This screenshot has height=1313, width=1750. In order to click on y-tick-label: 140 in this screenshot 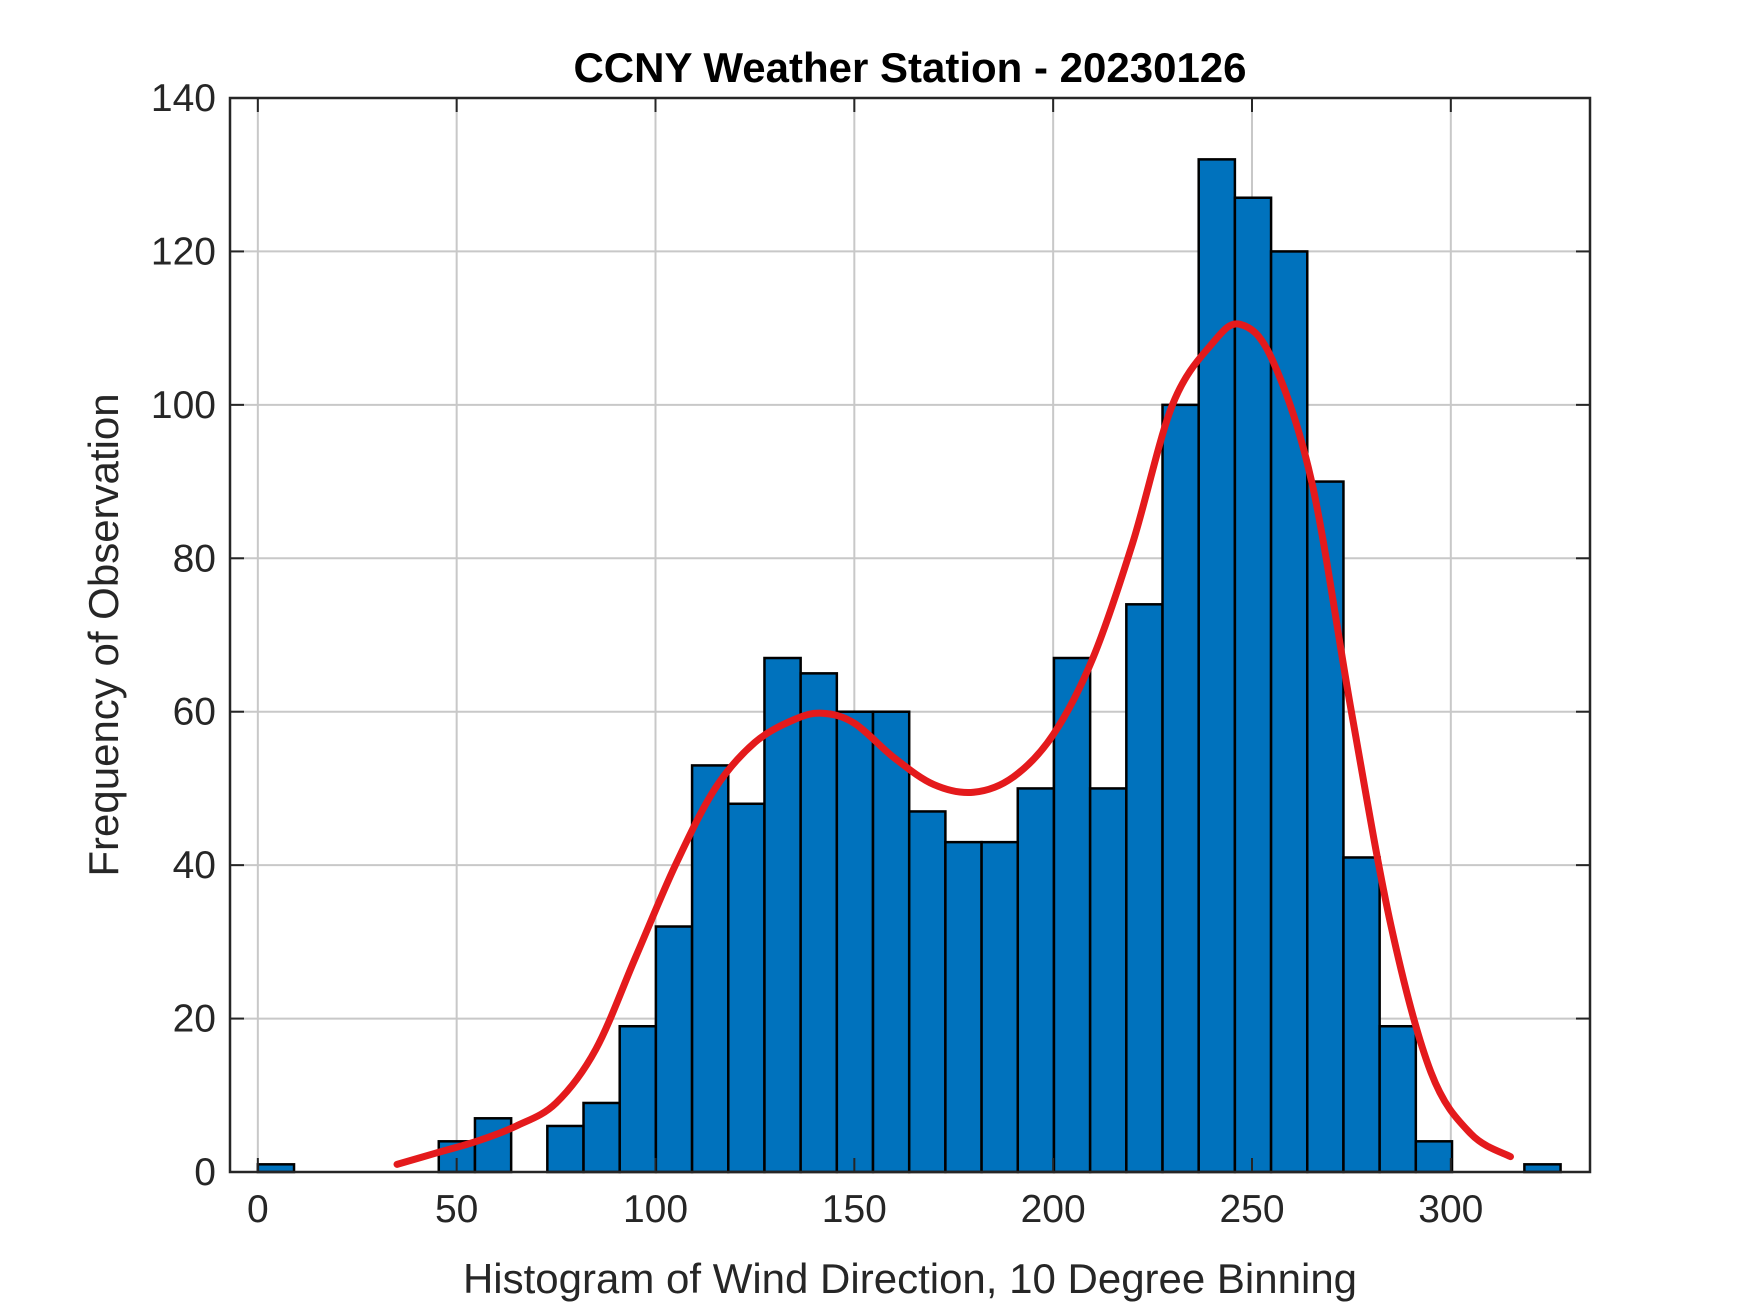, I will do `click(183, 98)`.